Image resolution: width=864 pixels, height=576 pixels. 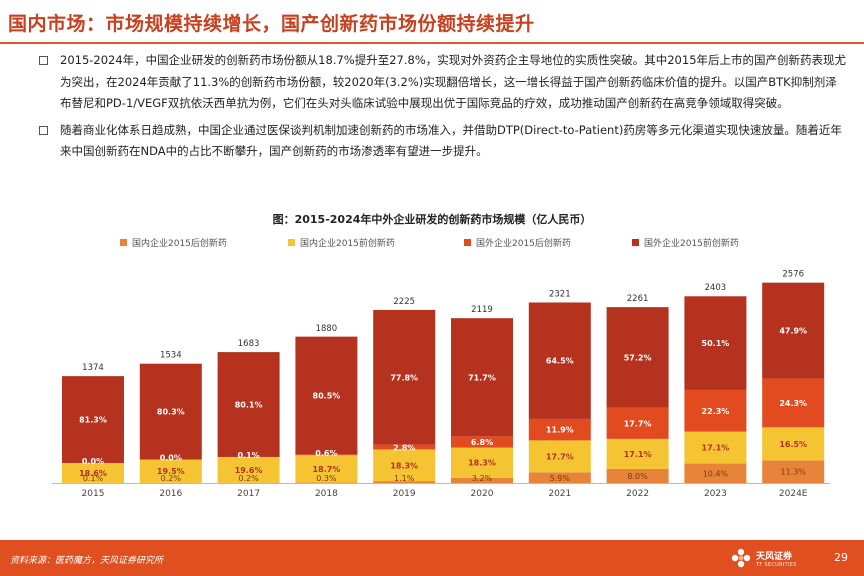 What do you see at coordinates (841, 557) in the screenshot?
I see `page-number: 29` at bounding box center [841, 557].